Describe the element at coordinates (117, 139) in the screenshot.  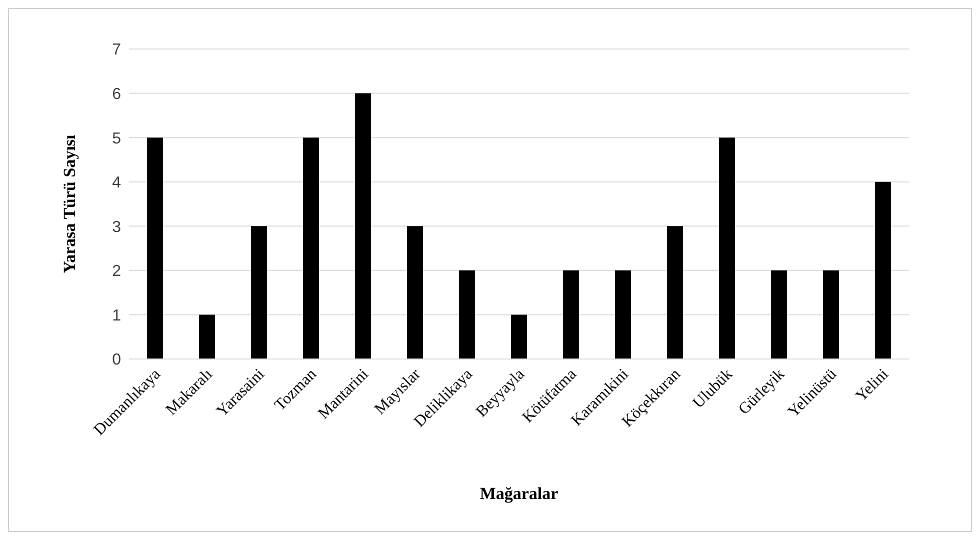
I see `y-tick-label: 5` at that location.